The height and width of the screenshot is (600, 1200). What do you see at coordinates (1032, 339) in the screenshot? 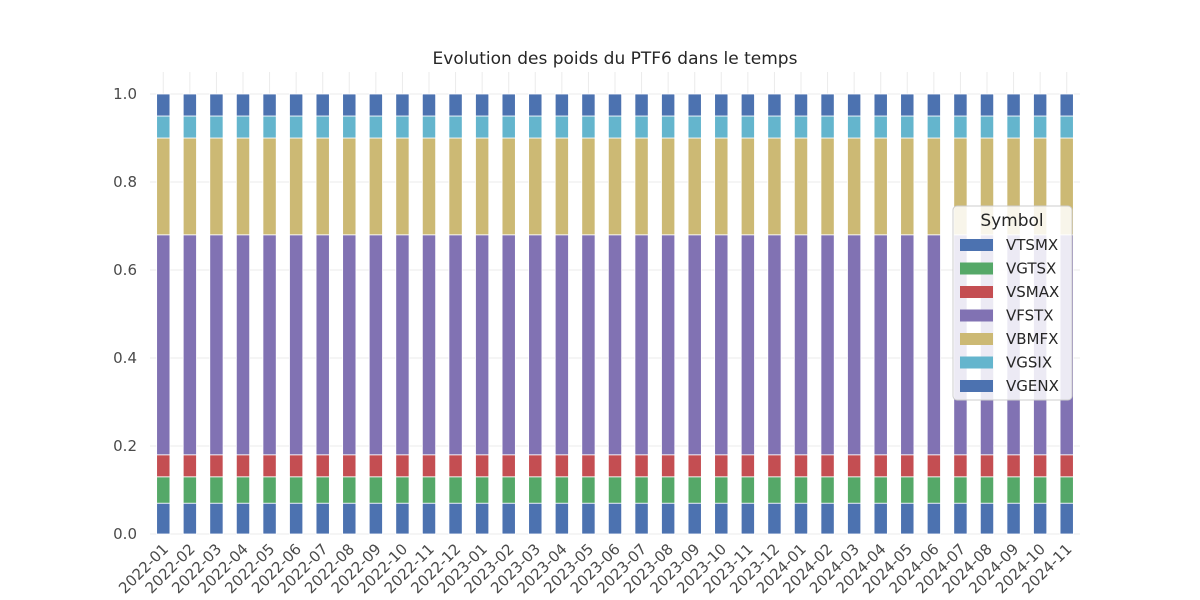
I see `legend-label-vbmfx: VBMFX` at bounding box center [1032, 339].